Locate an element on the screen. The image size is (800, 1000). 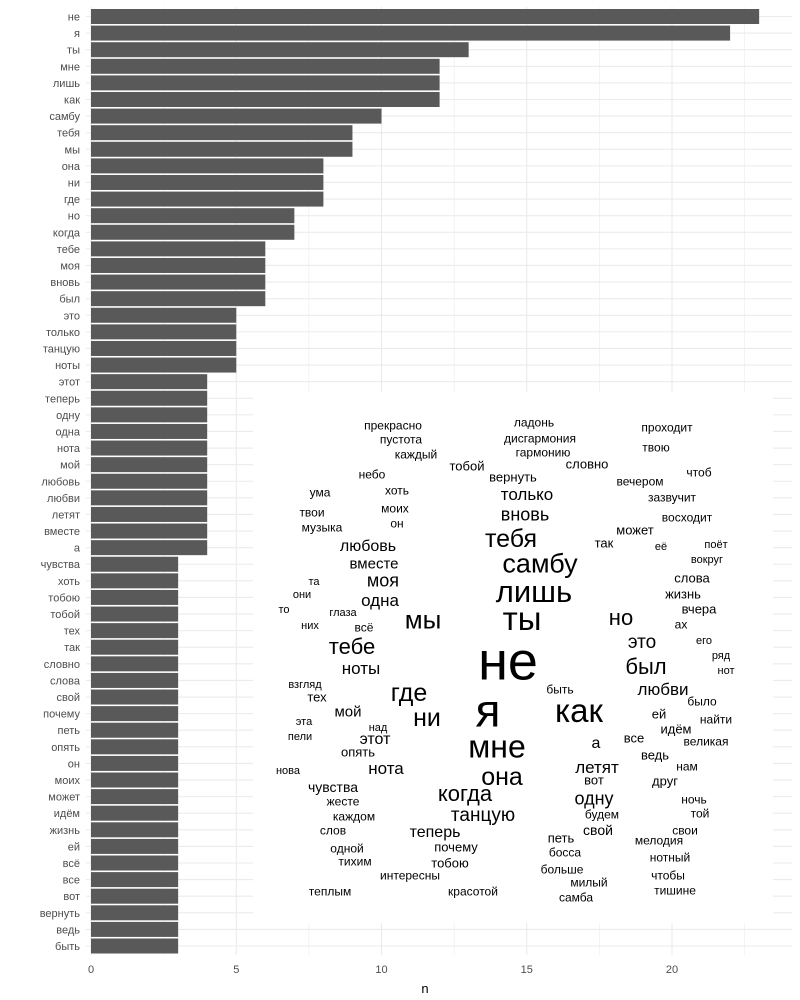
bar-любовь is located at coordinates (149, 481).